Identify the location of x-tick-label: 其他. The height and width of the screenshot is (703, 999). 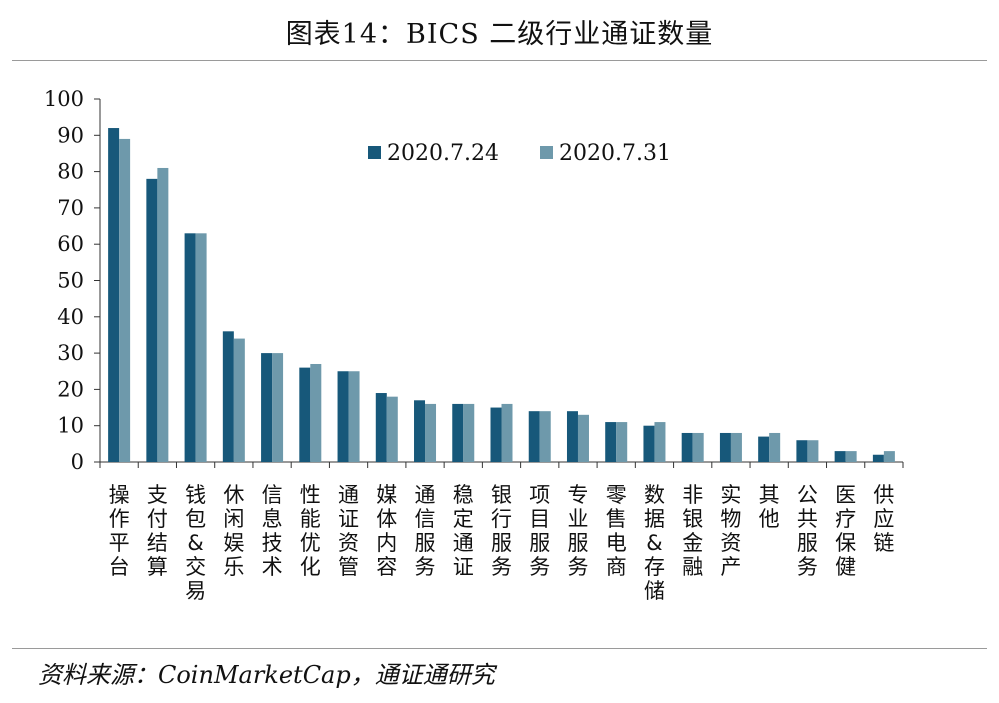
(769, 507).